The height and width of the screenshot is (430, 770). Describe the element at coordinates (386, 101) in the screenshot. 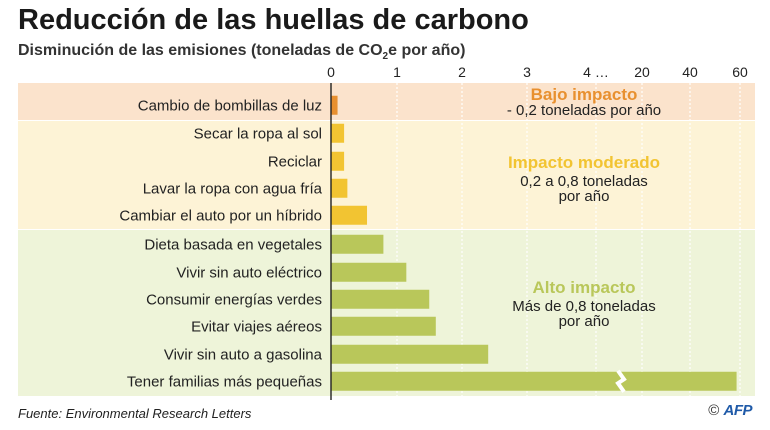

I see `group-background-bajo` at that location.